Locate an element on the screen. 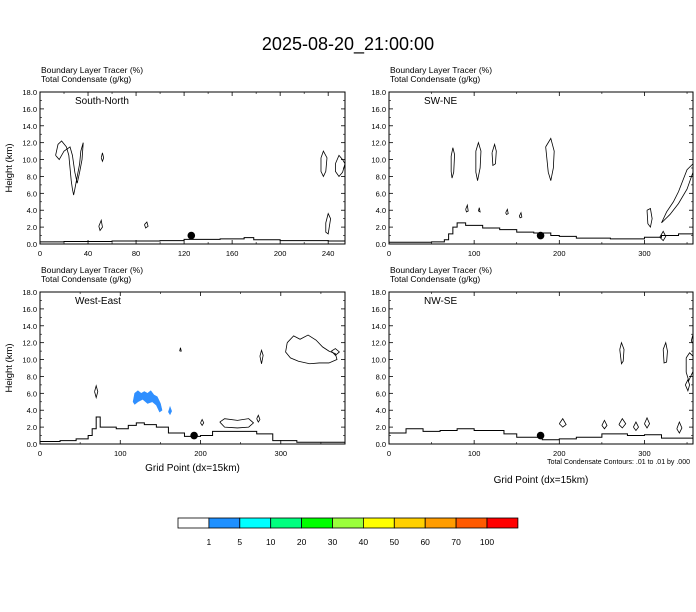 The image size is (696, 612). panel-label: West-East is located at coordinates (98, 301).